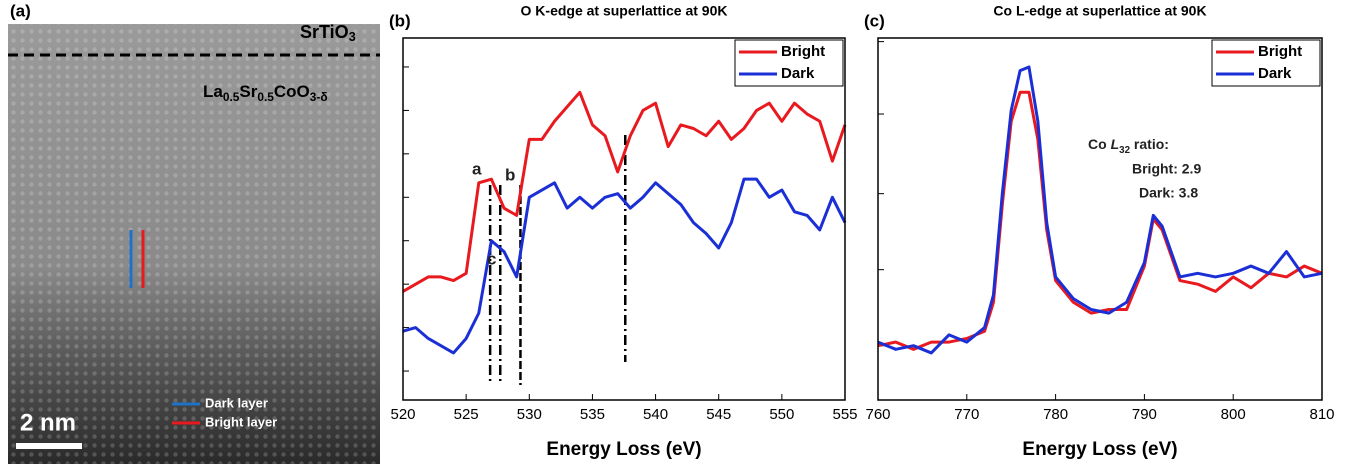 This screenshot has height=464, width=1351. I want to click on annotation: Bright: 2.9, so click(1166, 169).